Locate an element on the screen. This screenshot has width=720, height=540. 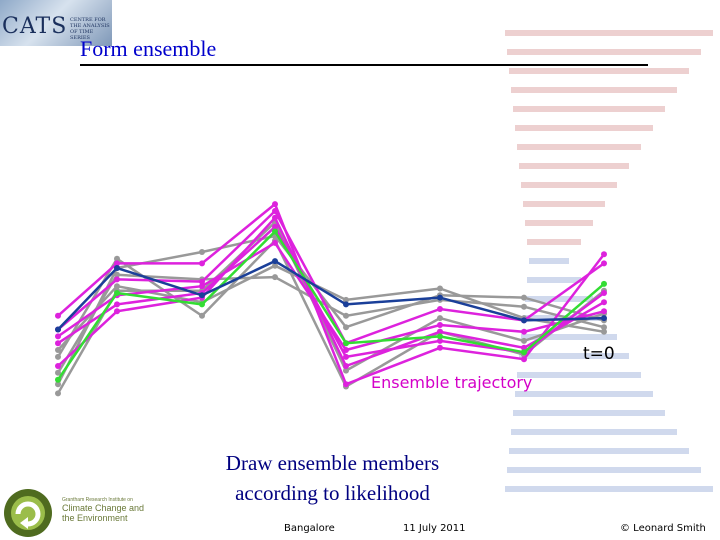
footer-date: 11 July 2011 is located at coordinates (434, 528).